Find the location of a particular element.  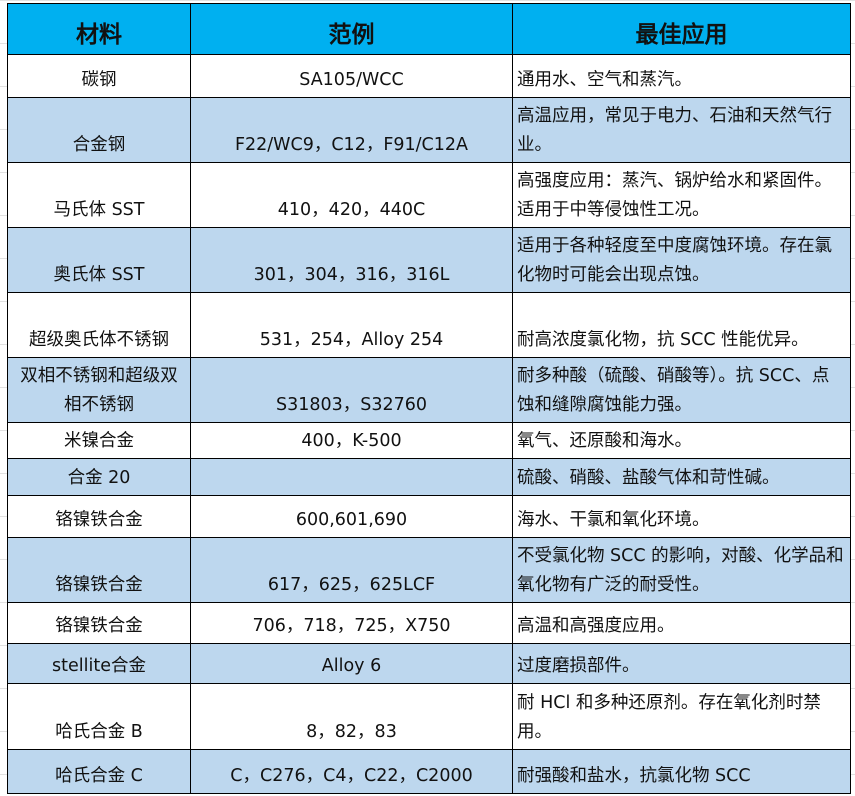

header-row: 材料 范例 最佳应用 is located at coordinates (429, 29).